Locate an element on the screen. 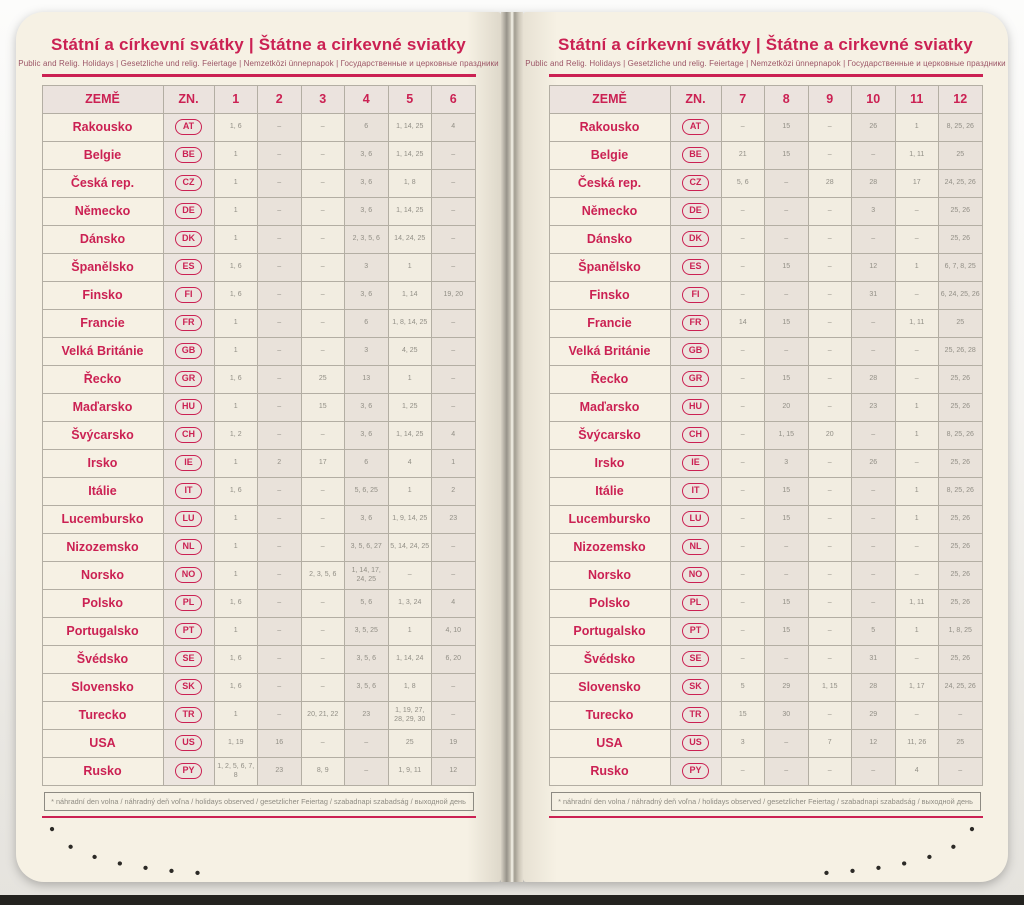  holiday-cell: 16 is located at coordinates (279, 743).